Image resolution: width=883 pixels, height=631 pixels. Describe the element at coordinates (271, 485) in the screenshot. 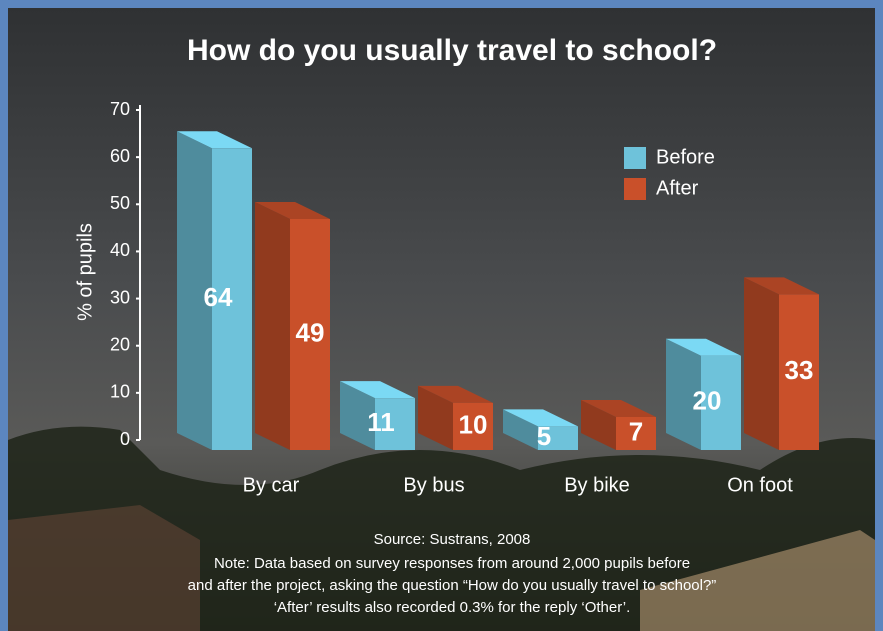

I see `x-tick-label: By car` at that location.